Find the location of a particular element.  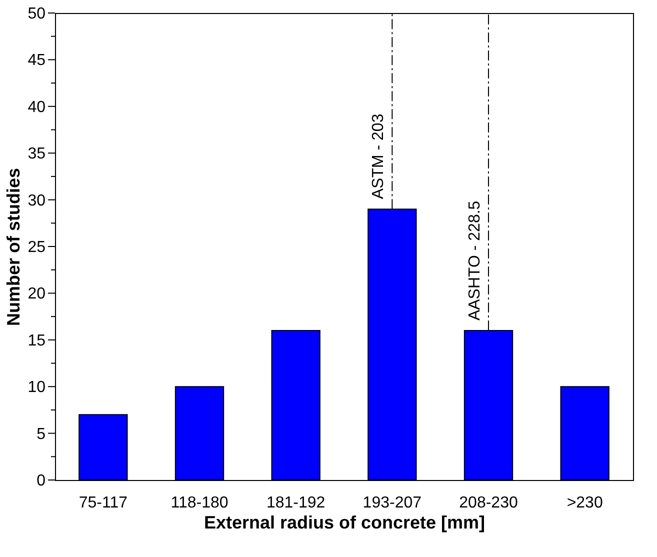

x-tick-label: 208-230 is located at coordinates (488, 503).